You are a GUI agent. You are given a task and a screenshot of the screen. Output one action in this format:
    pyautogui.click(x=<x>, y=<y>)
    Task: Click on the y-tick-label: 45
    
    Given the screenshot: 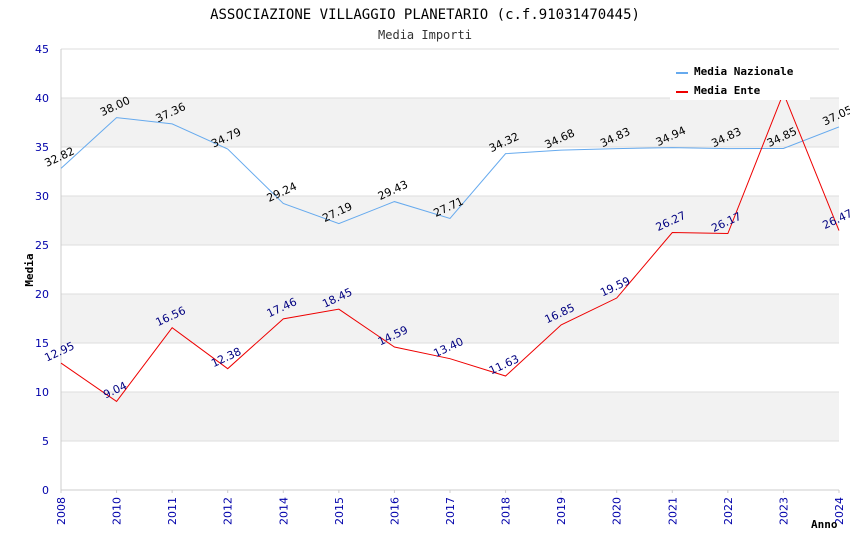 What is the action you would take?
    pyautogui.click(x=42, y=49)
    